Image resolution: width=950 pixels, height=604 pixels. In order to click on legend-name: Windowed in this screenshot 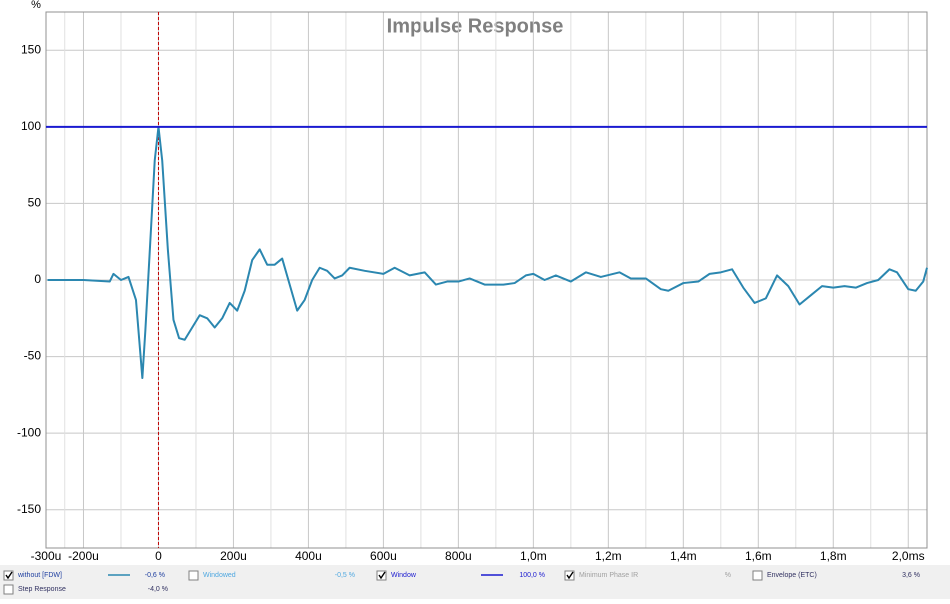, I will do `click(219, 575)`.